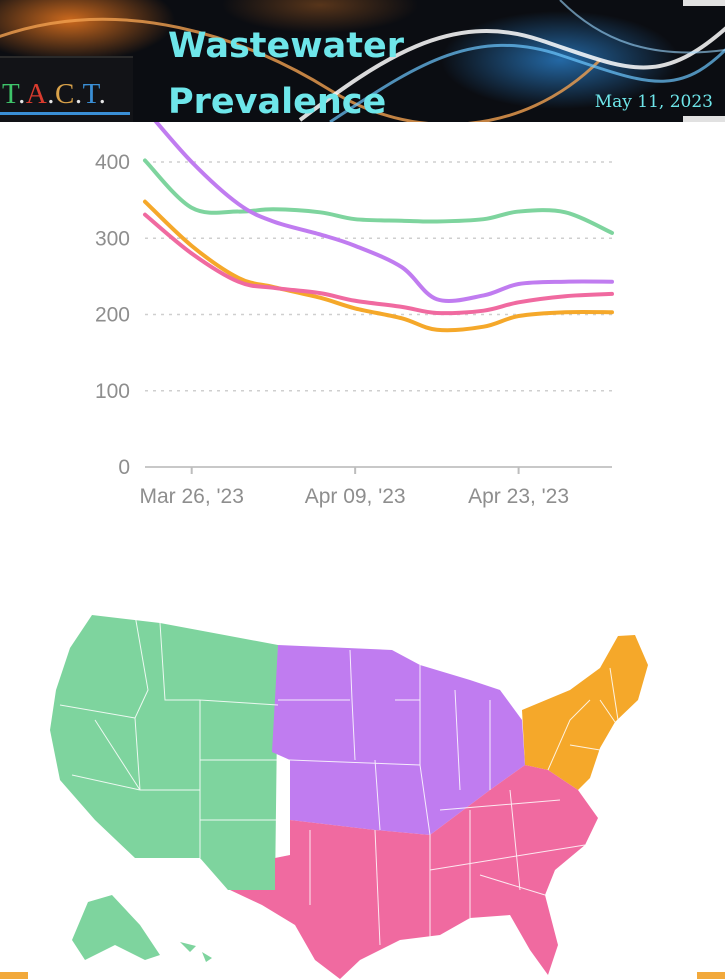 The height and width of the screenshot is (979, 725). What do you see at coordinates (414, 872) in the screenshot?
I see `region-south` at bounding box center [414, 872].